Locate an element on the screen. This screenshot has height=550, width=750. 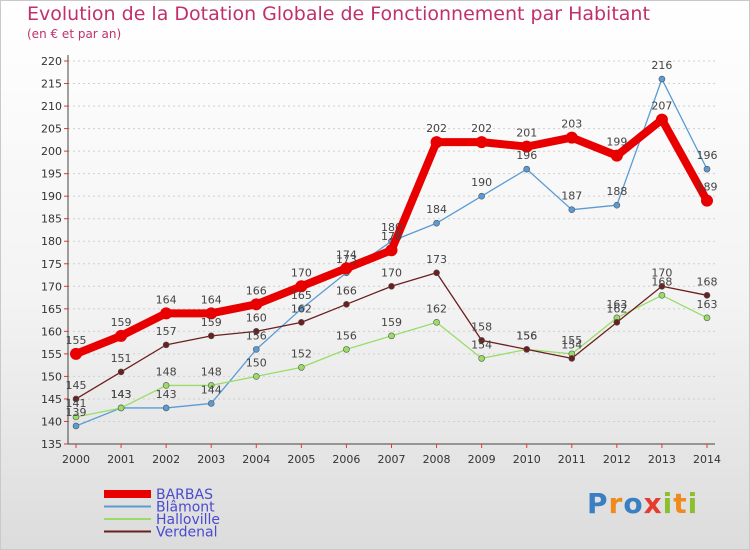
data-label: 151 is located at coordinates (121, 358).